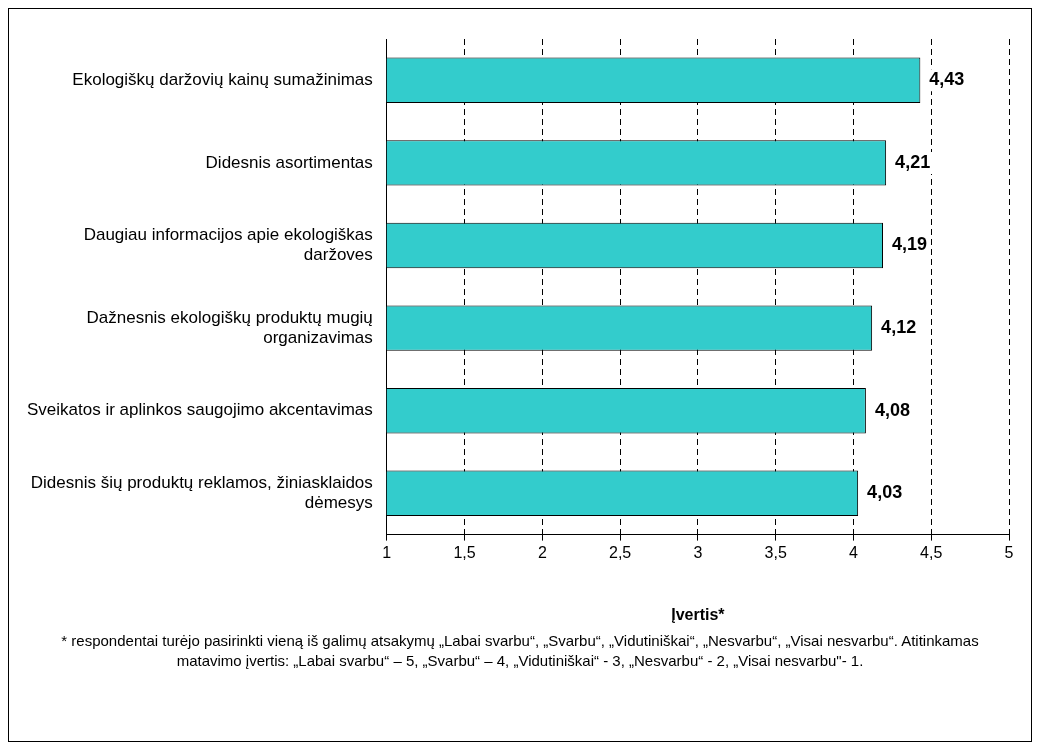 Image resolution: width=1042 pixels, height=752 pixels. I want to click on x-tick-label: 3, so click(698, 552).